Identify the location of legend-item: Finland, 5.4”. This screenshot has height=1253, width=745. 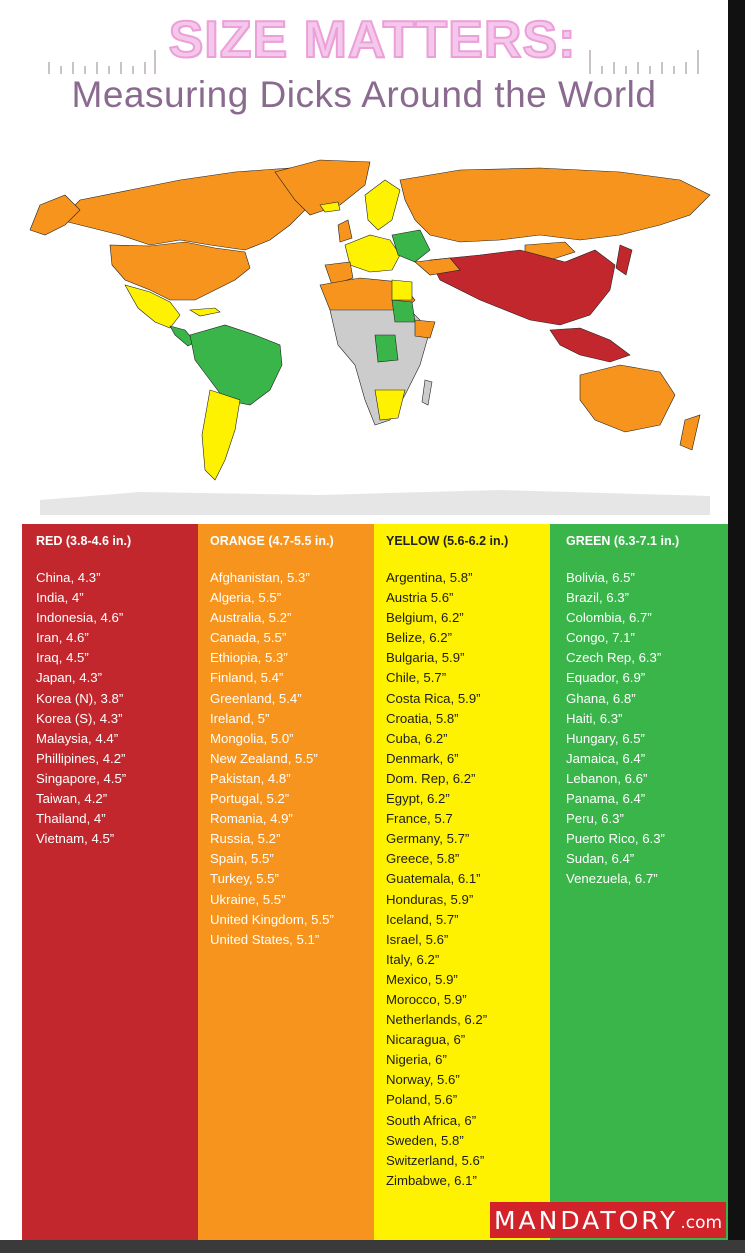
(247, 678).